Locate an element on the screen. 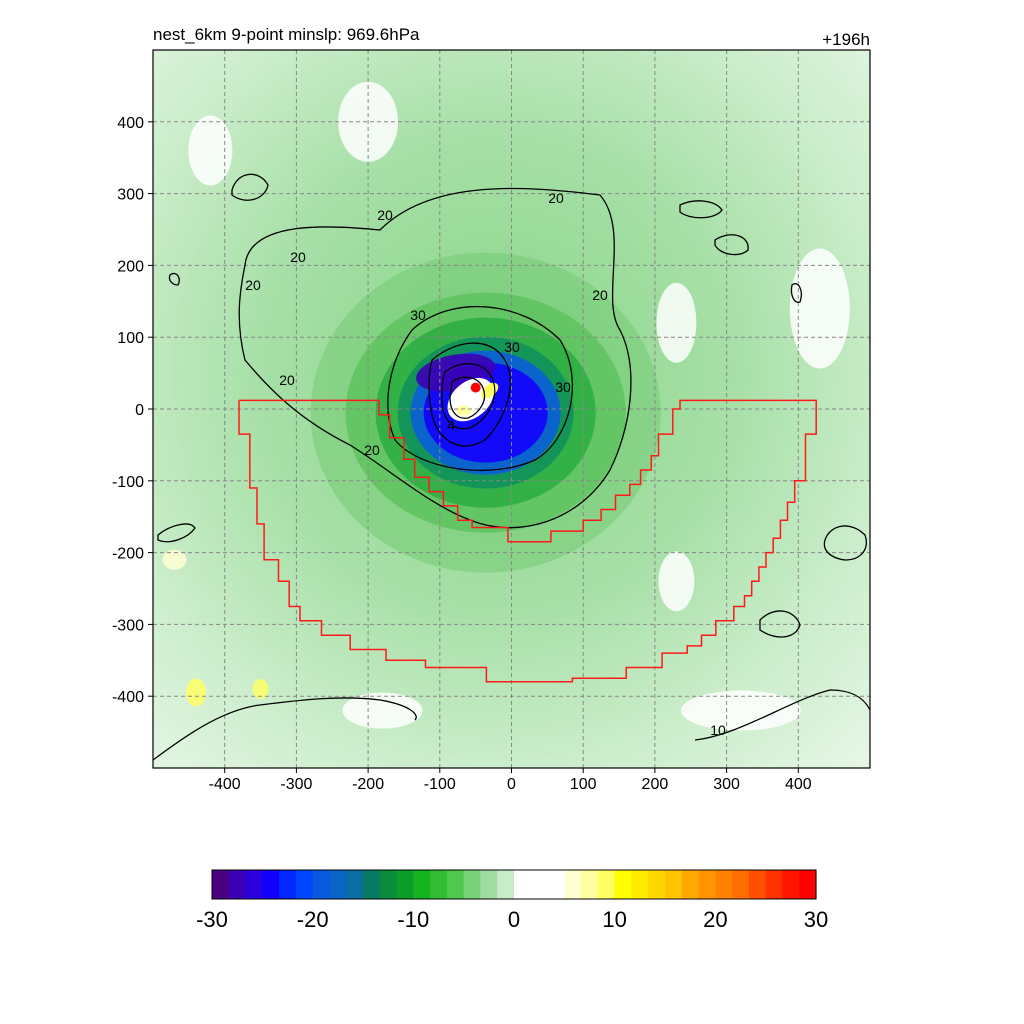 Image resolution: width=1024 pixels, height=1024 pixels. colorbar: -30 -20 -10 0 10 20 30 is located at coordinates (512, 900).